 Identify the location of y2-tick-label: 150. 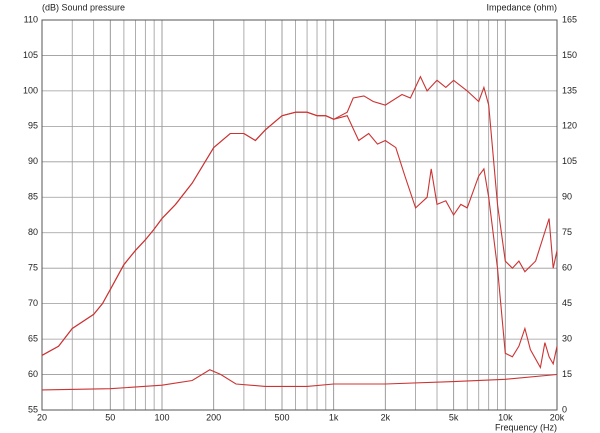
(569, 55).